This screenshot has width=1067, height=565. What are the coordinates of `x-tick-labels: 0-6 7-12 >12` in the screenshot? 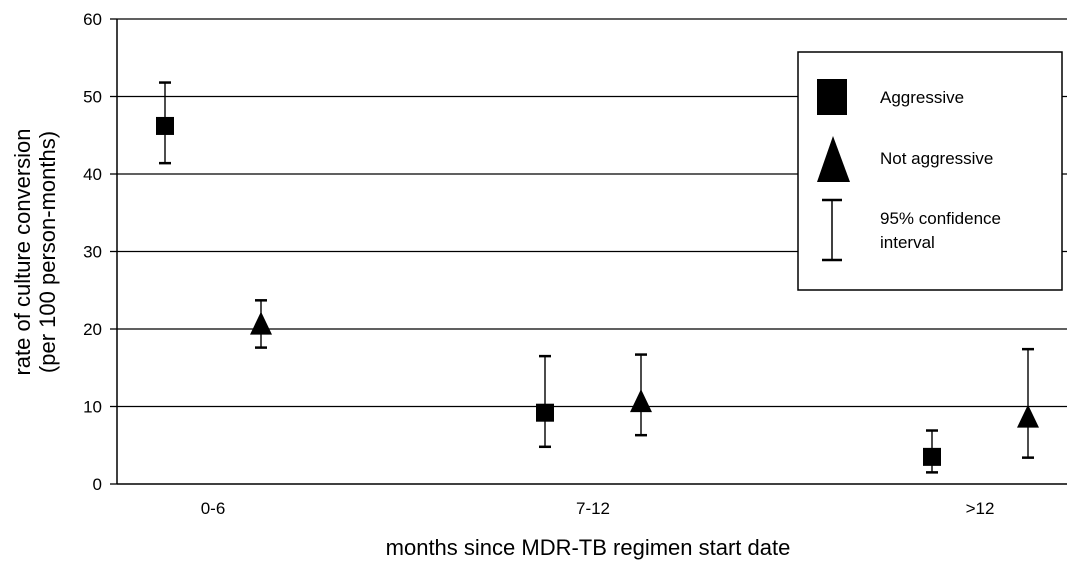 It's located at (598, 508).